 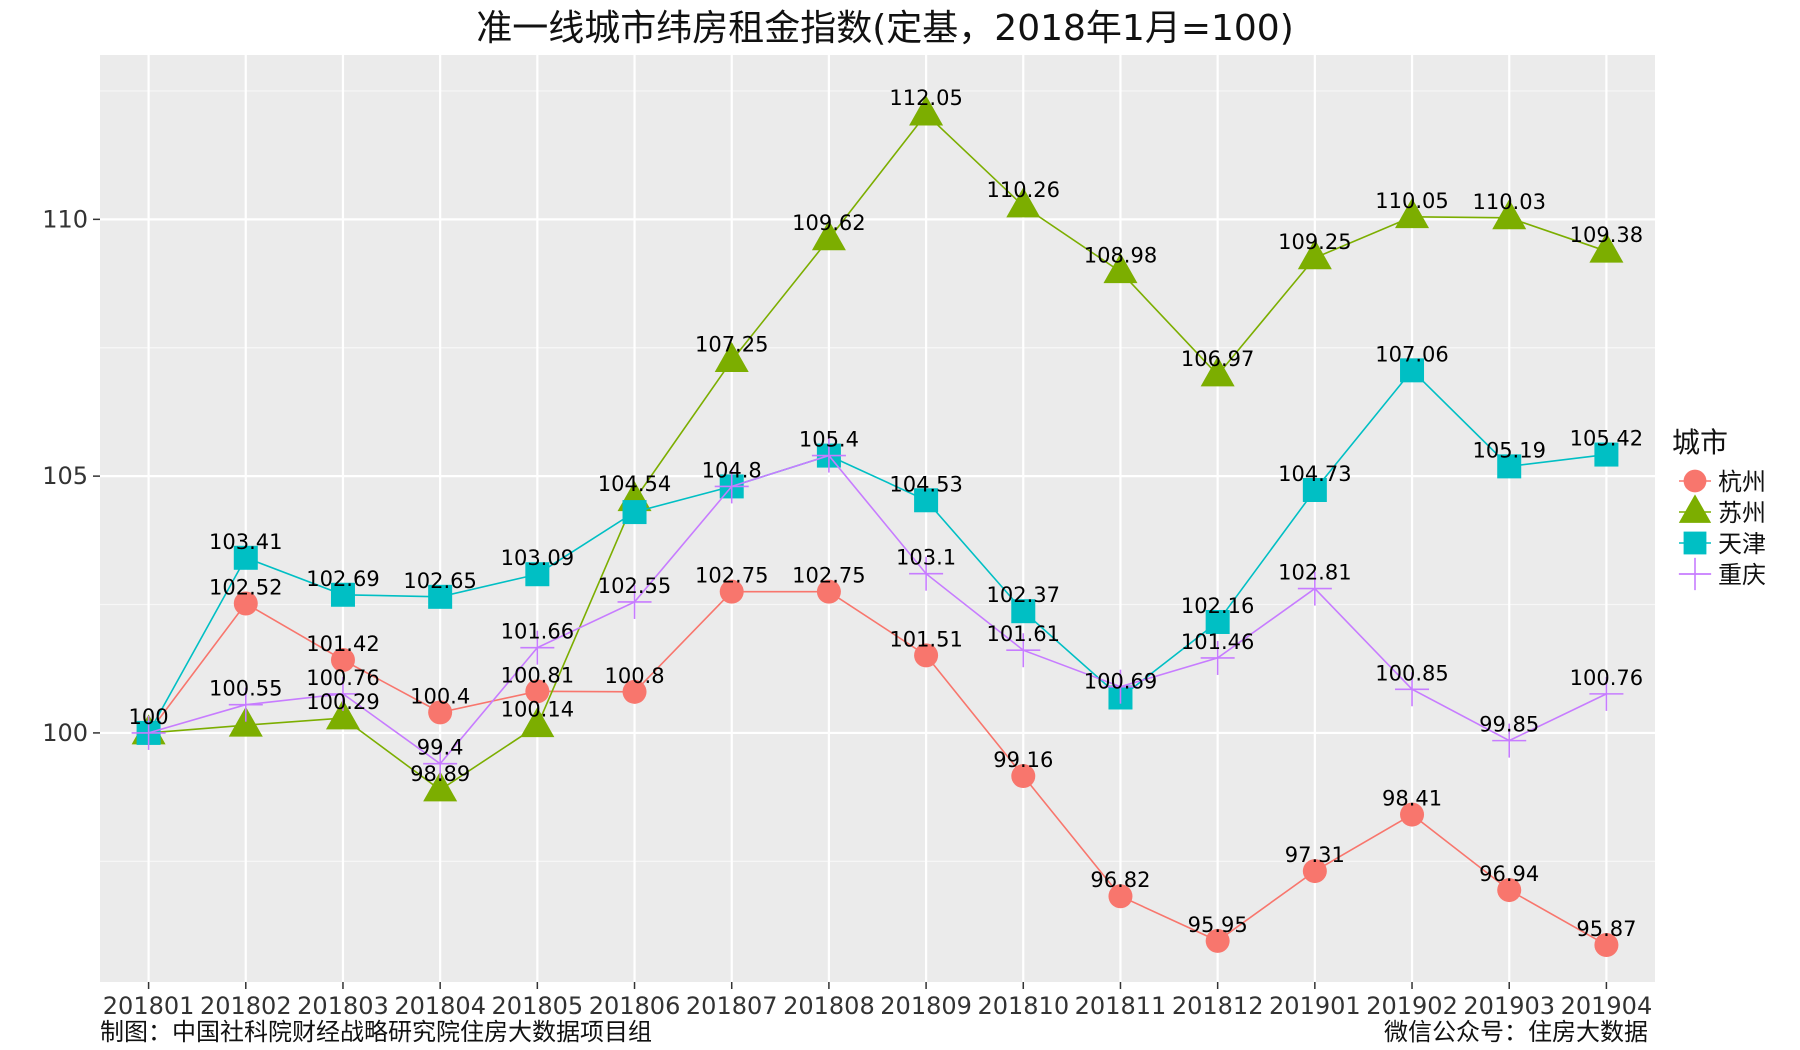 What do you see at coordinates (1412, 799) in the screenshot?
I see `data-label: 98.41` at bounding box center [1412, 799].